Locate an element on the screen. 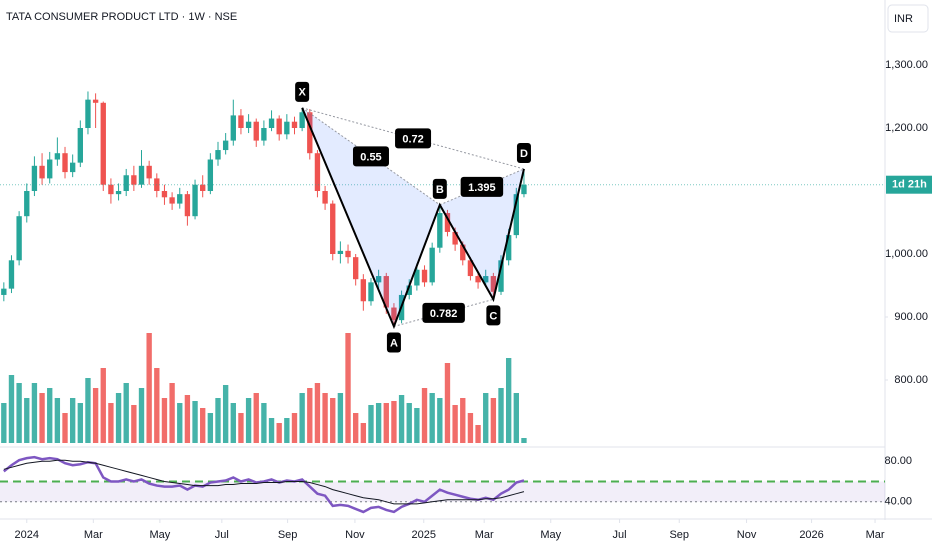 The image size is (932, 550). pattern-point-label: B is located at coordinates (440, 190).